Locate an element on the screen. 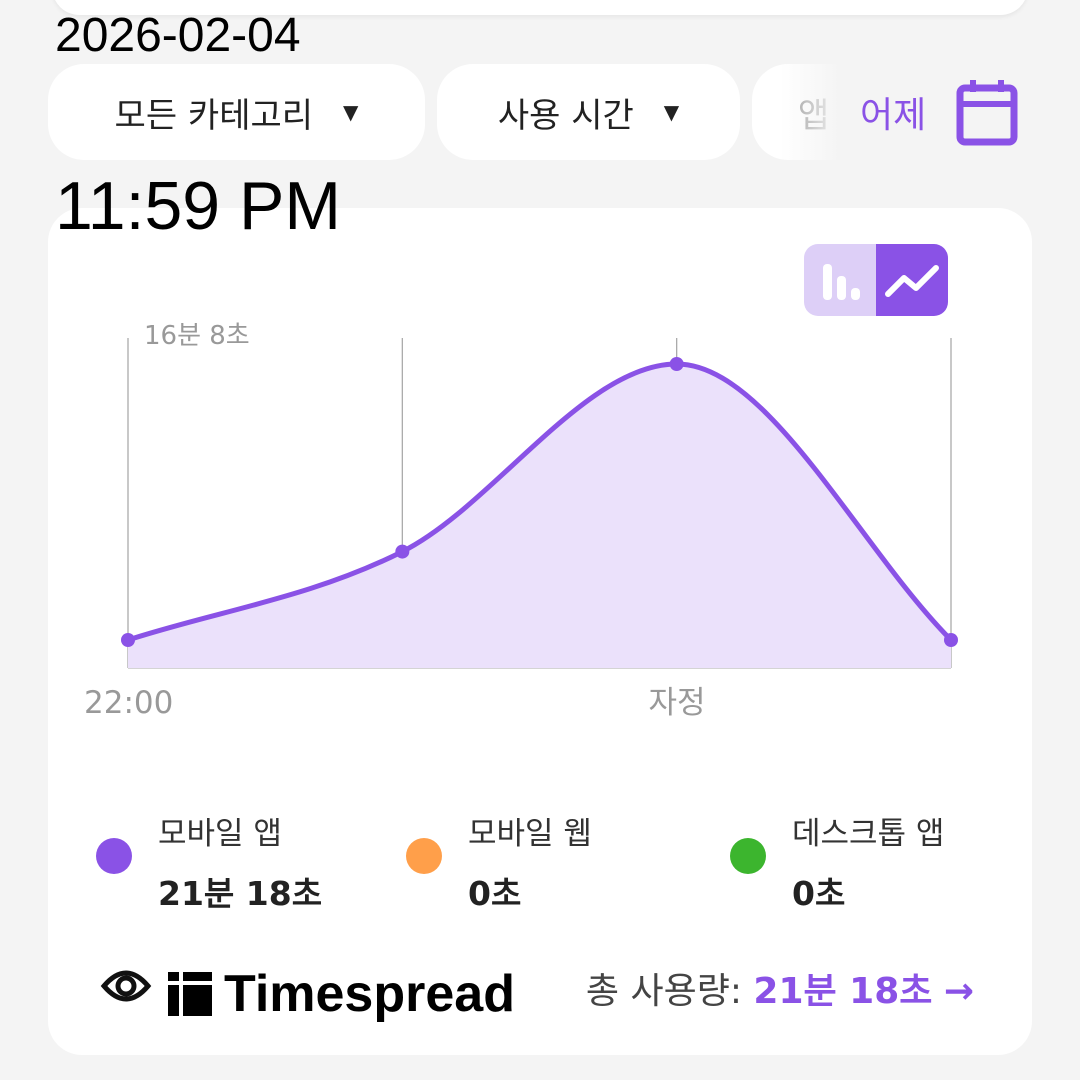  legend-item-mobile-app: 모바일 앱 21분 18초 is located at coordinates (209, 861).